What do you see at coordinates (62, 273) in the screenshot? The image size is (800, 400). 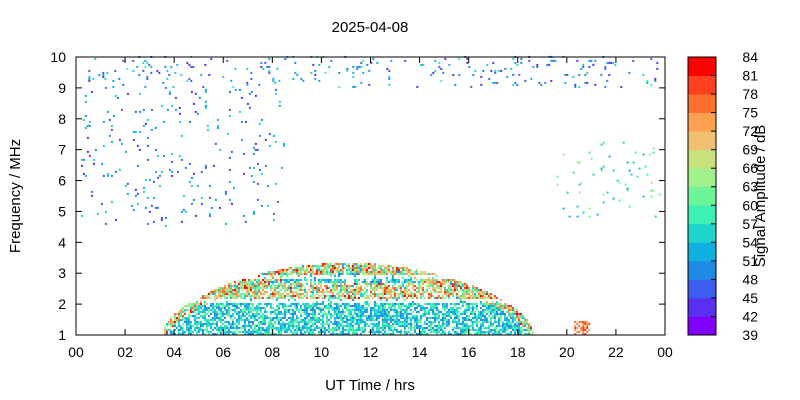 I see `y-tick-label: 3` at bounding box center [62, 273].